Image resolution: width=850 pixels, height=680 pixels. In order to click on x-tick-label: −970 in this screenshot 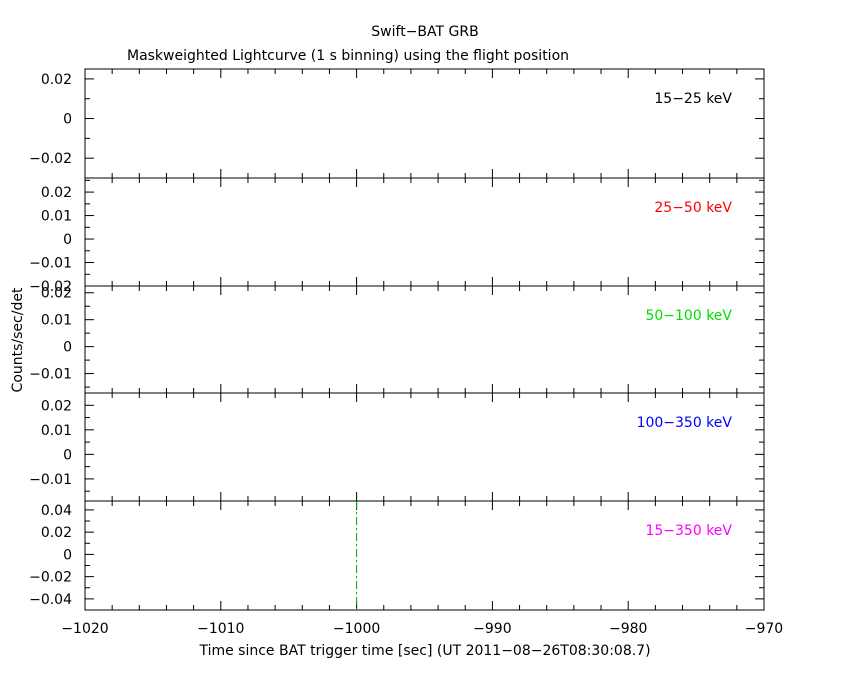, I will do `click(764, 629)`.